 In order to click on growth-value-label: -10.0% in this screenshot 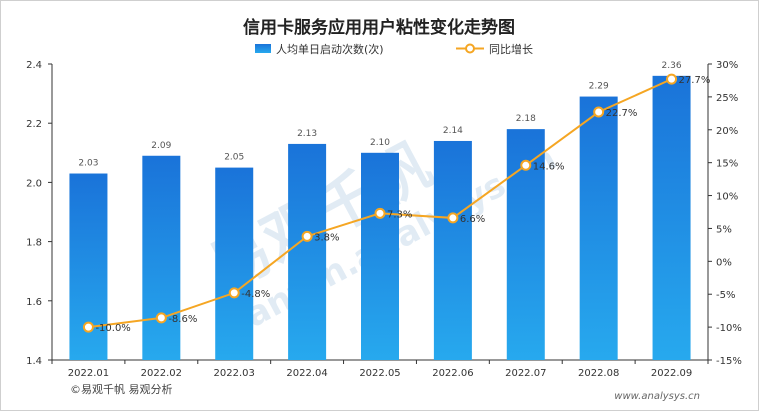, I will do `click(112, 328)`.